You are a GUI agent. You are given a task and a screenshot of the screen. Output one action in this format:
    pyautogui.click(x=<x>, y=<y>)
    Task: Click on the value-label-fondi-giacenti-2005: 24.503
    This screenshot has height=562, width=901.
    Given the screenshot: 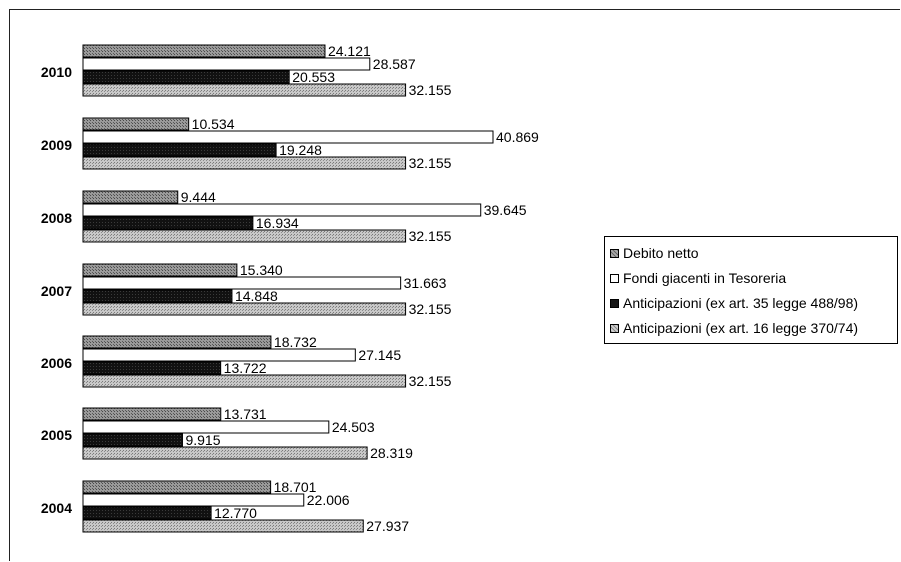 What is the action you would take?
    pyautogui.click(x=353, y=427)
    